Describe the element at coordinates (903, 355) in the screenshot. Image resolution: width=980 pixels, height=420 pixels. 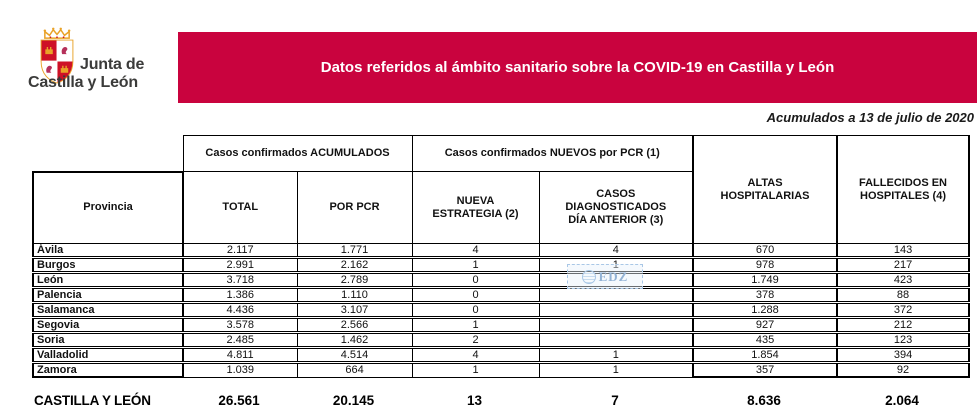
I see `cell-fallecidos: 394` at that location.